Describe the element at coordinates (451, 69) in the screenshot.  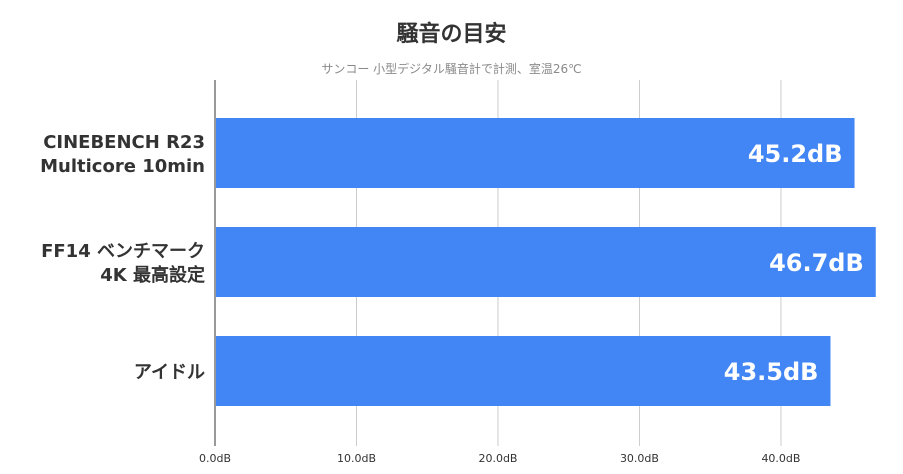
I see `chart-subtitle: サンコー 小型デジタル騒音計で計測、室温26℃` at that location.